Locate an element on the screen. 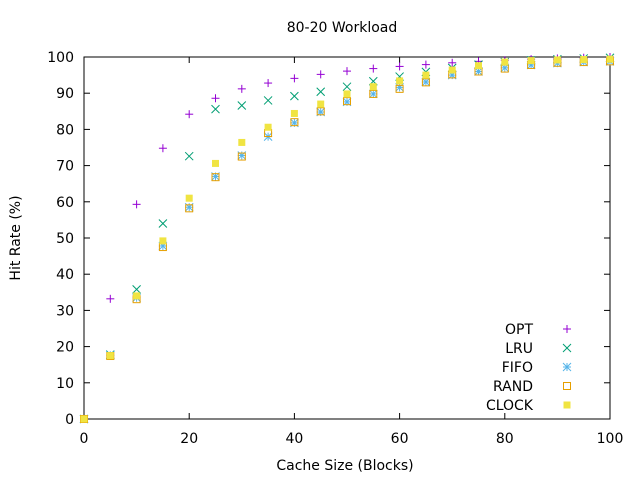 This screenshot has height=480, width=640. y-axis-label: Hit Rate (%) is located at coordinates (16, 237).